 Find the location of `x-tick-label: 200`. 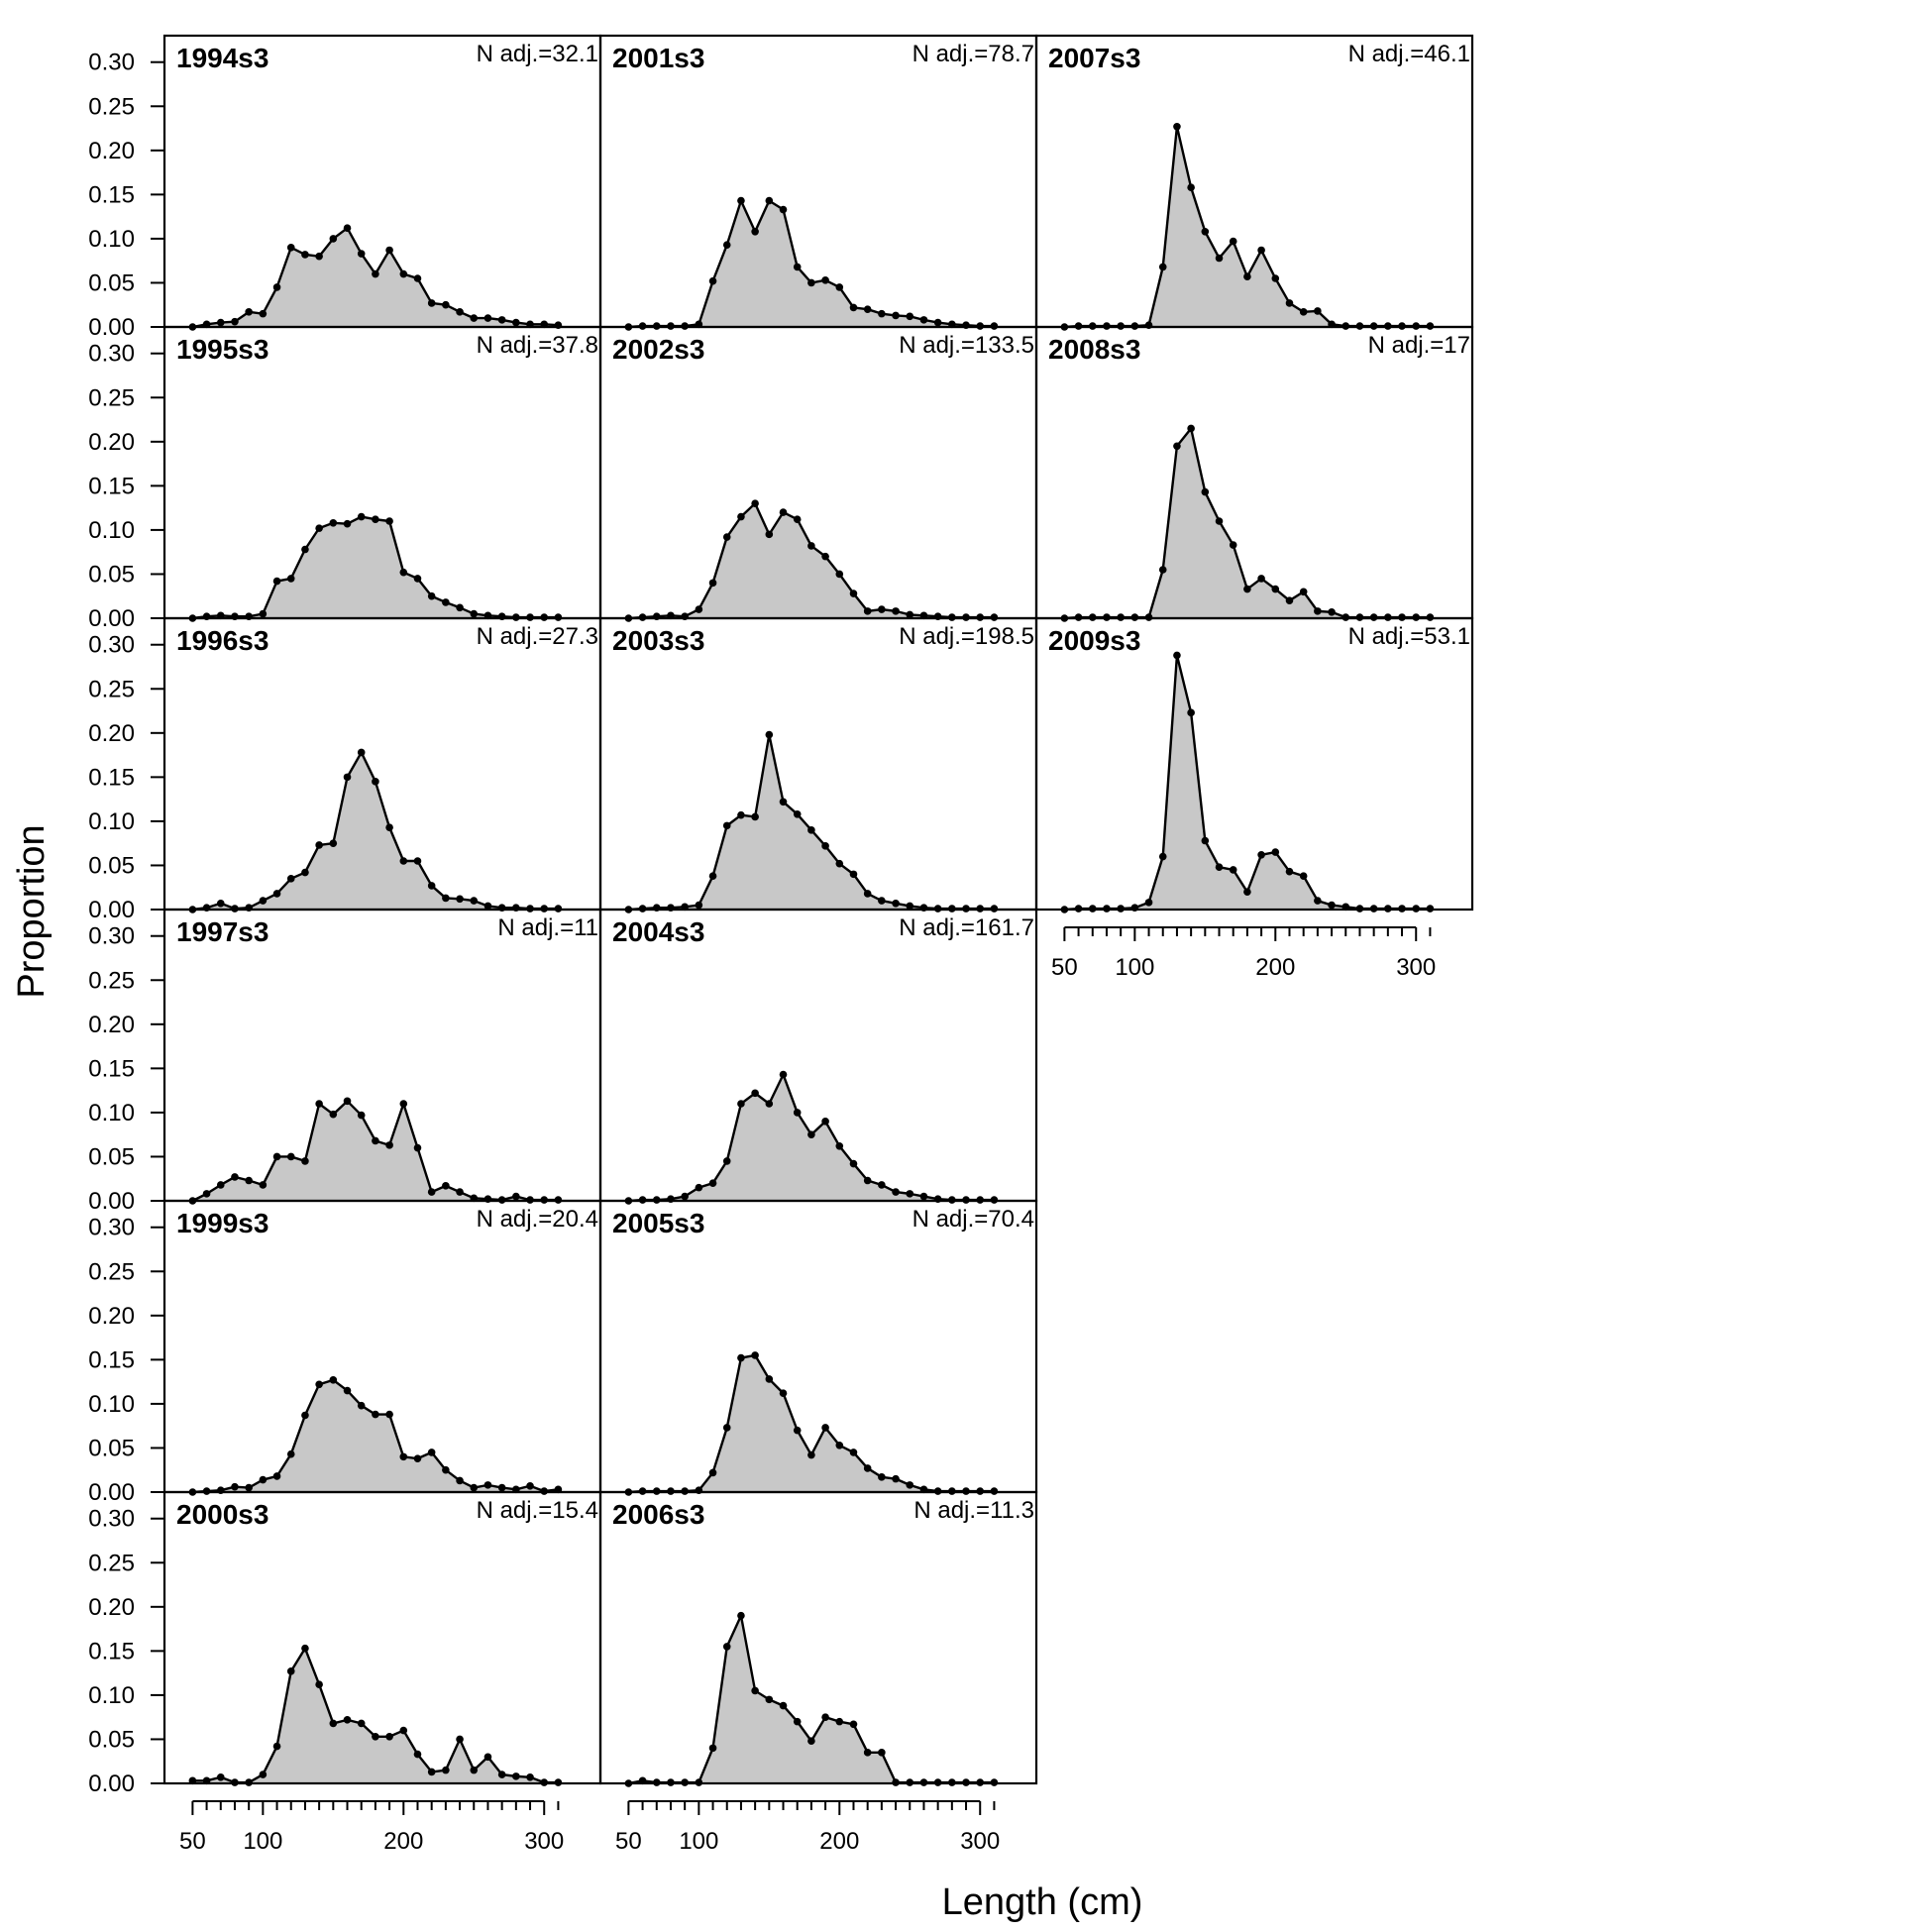

x-tick-label: 200 is located at coordinates (1275, 967).